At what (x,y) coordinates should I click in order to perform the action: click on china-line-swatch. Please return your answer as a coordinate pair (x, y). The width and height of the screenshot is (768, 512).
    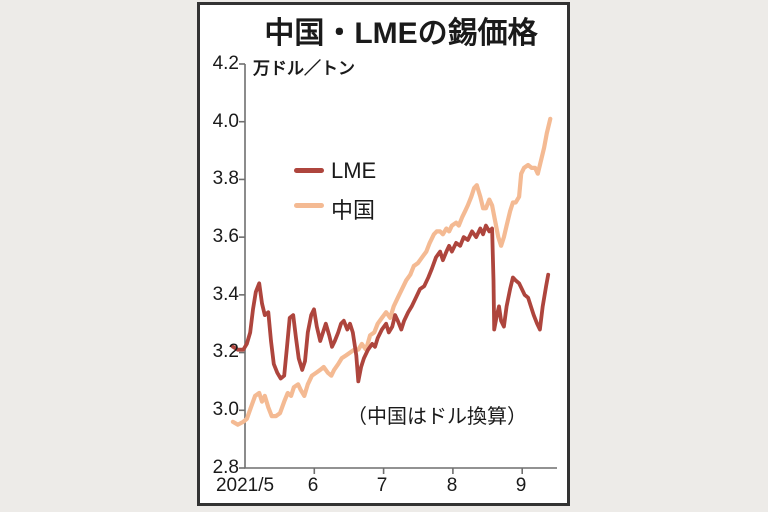
    Looking at the image, I should click on (309, 205).